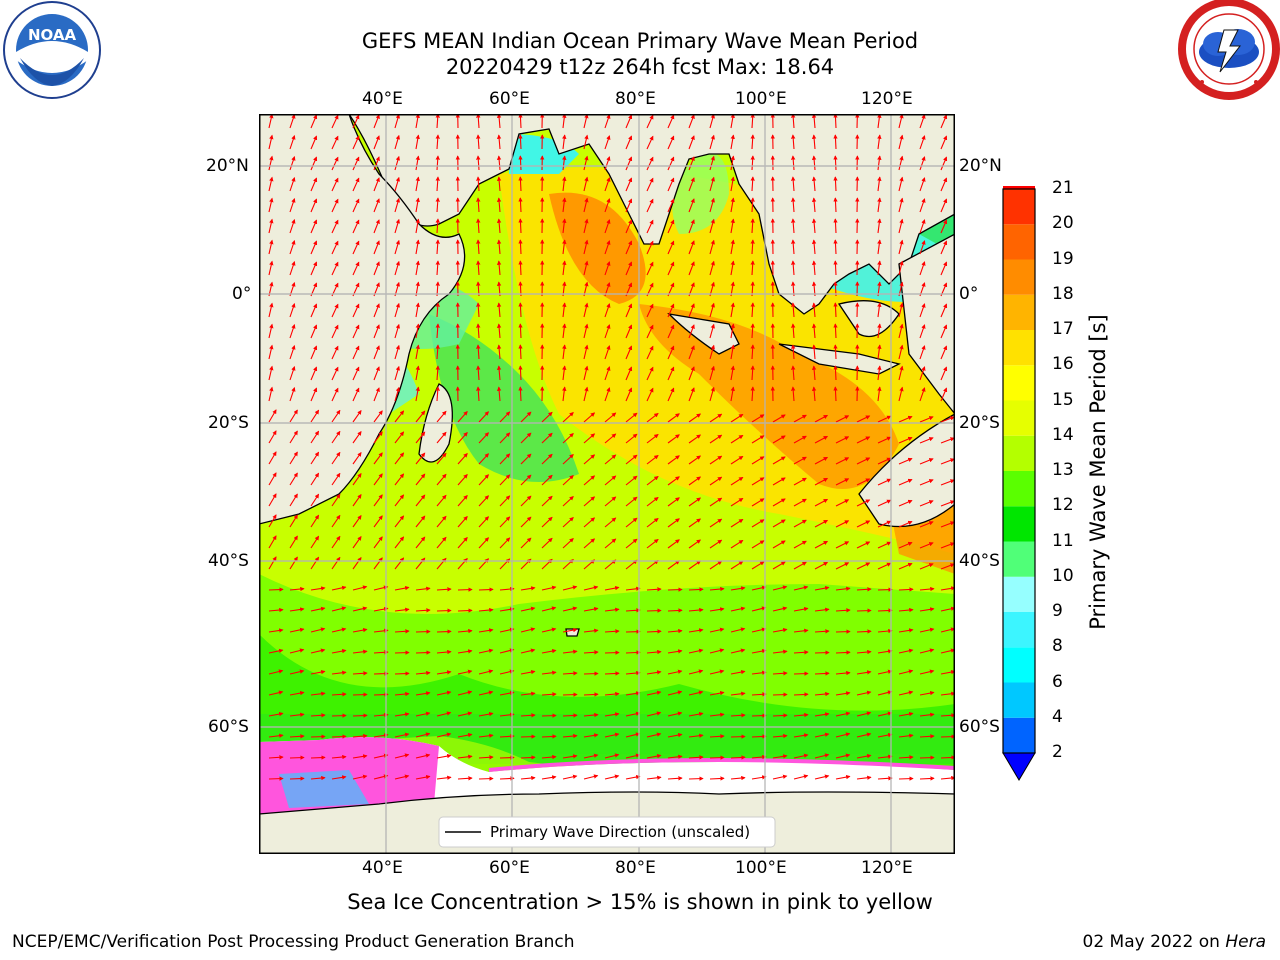  I want to click on colorbar-tick-label: 6, so click(1057, 681).